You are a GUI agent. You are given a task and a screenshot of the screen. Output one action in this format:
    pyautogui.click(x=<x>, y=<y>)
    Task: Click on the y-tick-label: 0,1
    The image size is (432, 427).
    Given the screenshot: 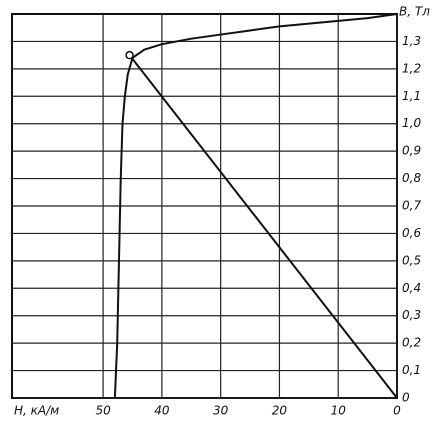 What is the action you would take?
    pyautogui.click(x=411, y=370)
    